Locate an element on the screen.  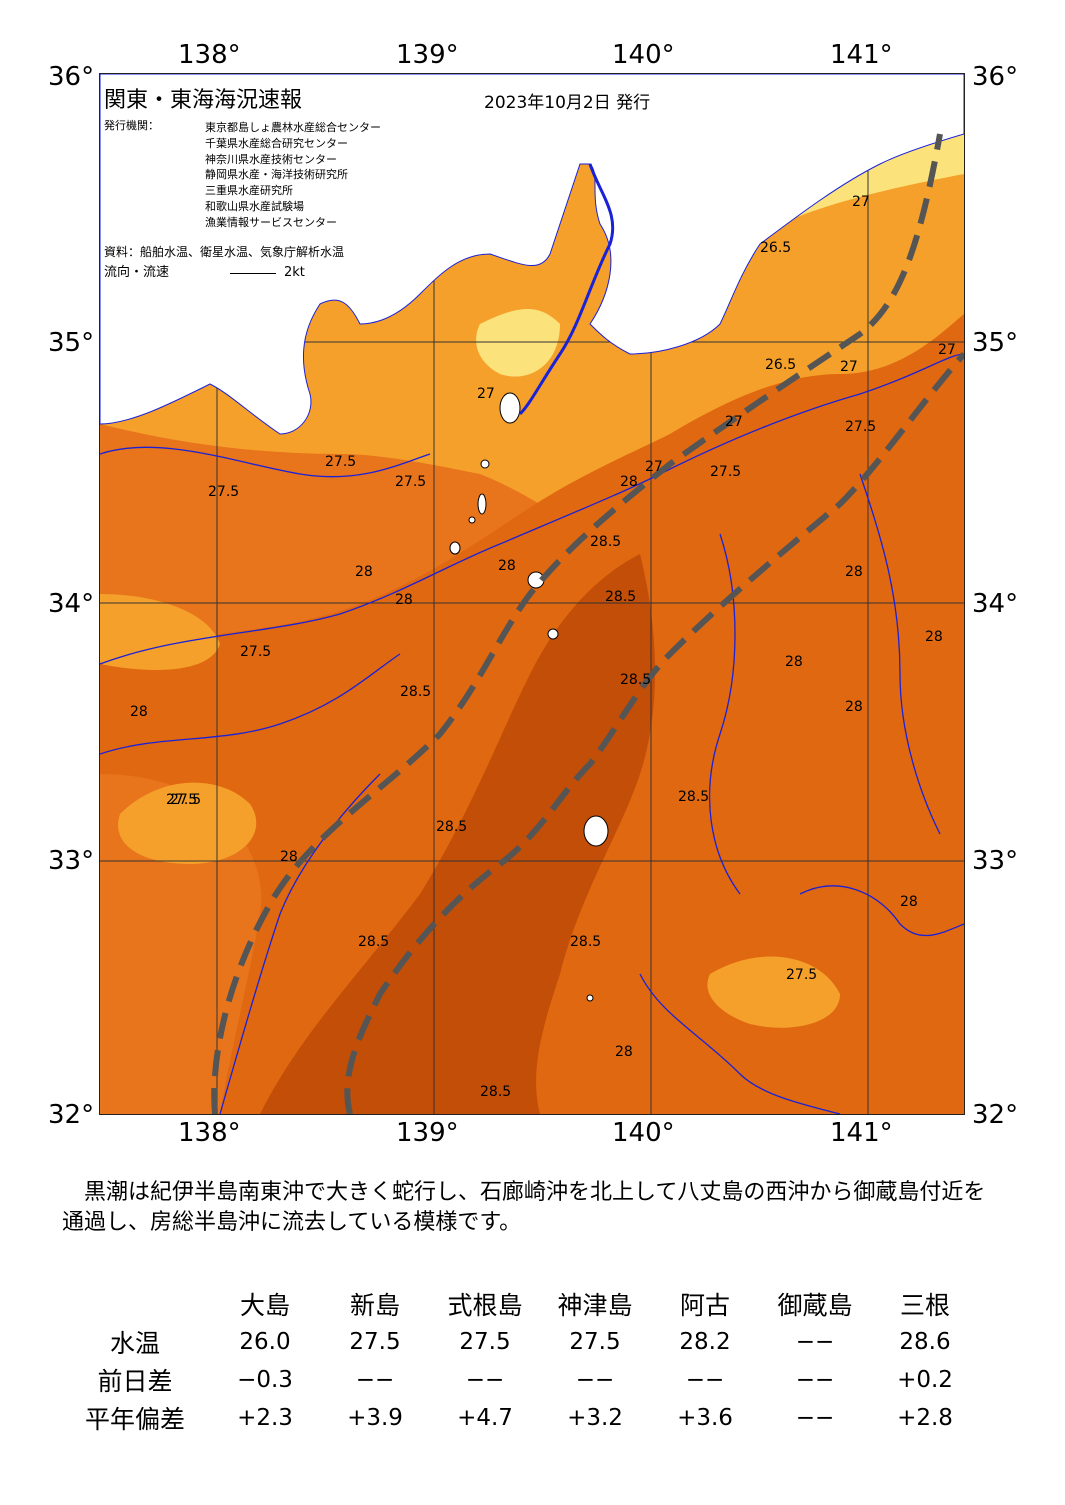
issuer-label: 発行機関： is located at coordinates (131, 125).